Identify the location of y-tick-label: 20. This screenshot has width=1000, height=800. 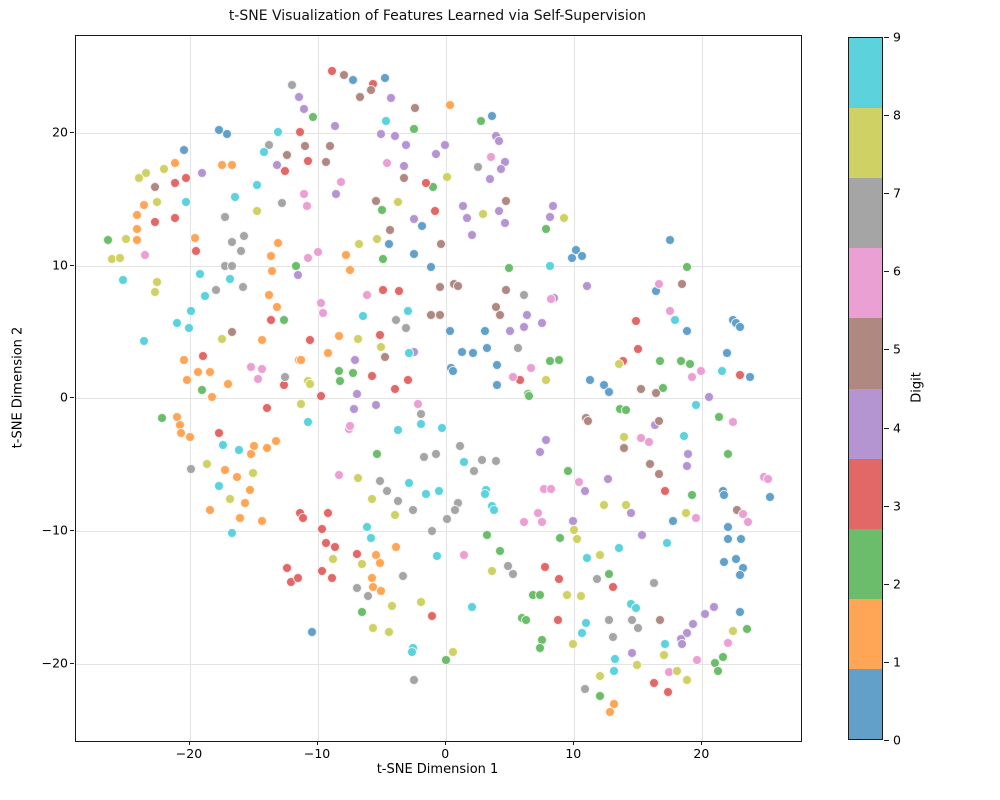
(60, 132).